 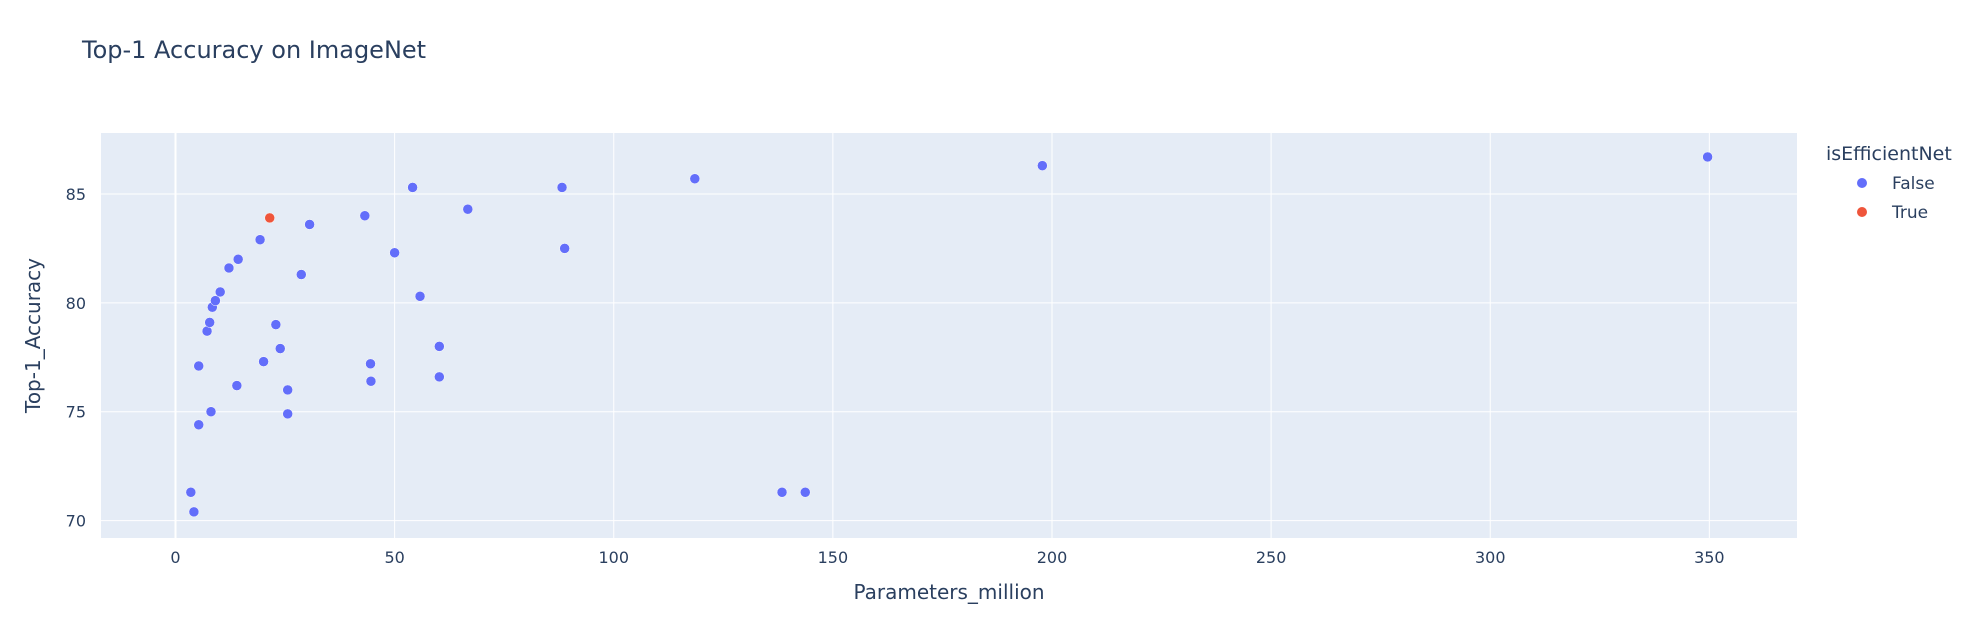 What do you see at coordinates (1896, 198) in the screenshot?
I see `legend-items: False True` at bounding box center [1896, 198].